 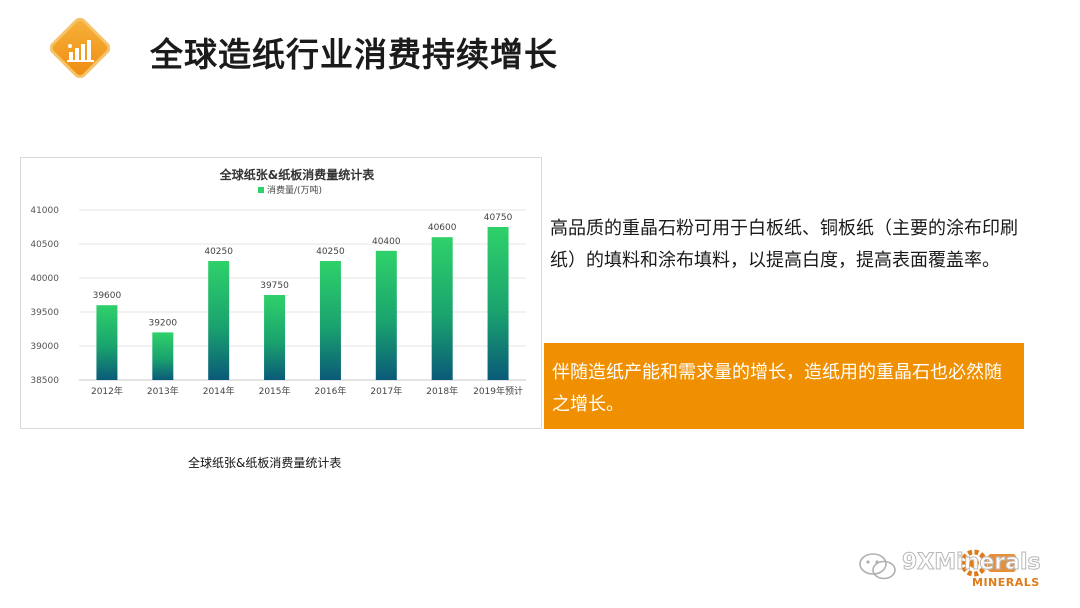 What do you see at coordinates (162, 323) in the screenshot?
I see `data-label: 39200` at bounding box center [162, 323].